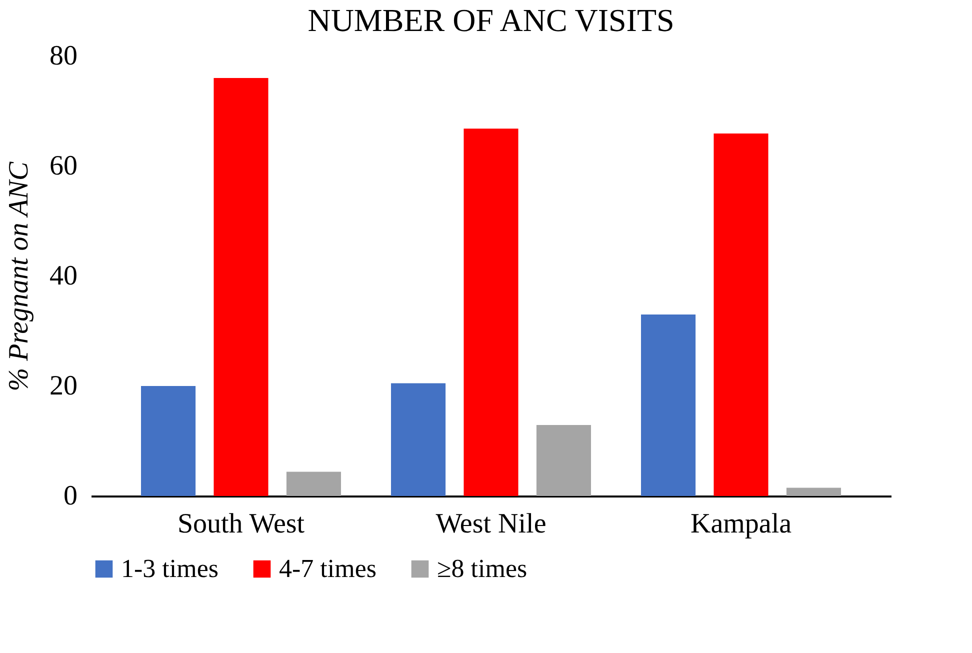  Describe the element at coordinates (71, 496) in the screenshot. I see `y-tick-label: 0` at that location.